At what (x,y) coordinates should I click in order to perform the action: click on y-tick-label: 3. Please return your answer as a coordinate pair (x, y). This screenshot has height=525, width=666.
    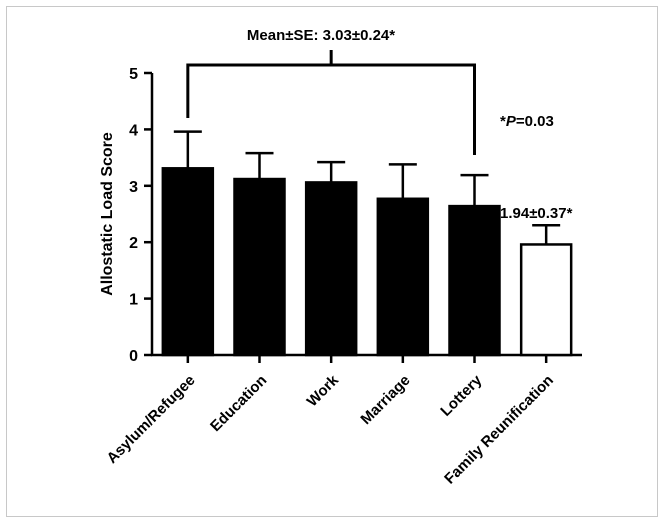
    Looking at the image, I should click on (133, 187).